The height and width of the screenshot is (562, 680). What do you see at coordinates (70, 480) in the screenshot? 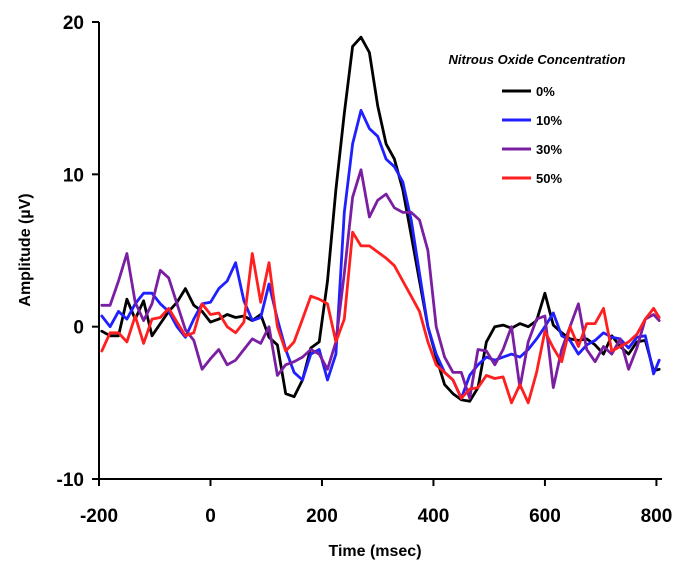
I see `y-tick-label: -10` at bounding box center [70, 480].